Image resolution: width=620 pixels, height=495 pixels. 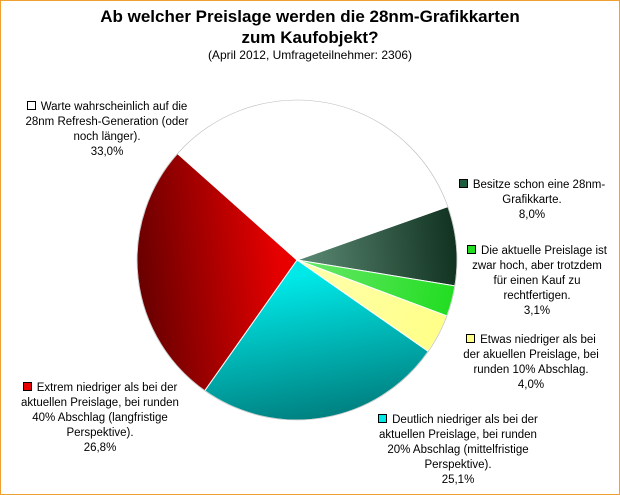 What do you see at coordinates (531, 370) in the screenshot?
I see `legend-line: runden 10% Abschlag.` at bounding box center [531, 370].